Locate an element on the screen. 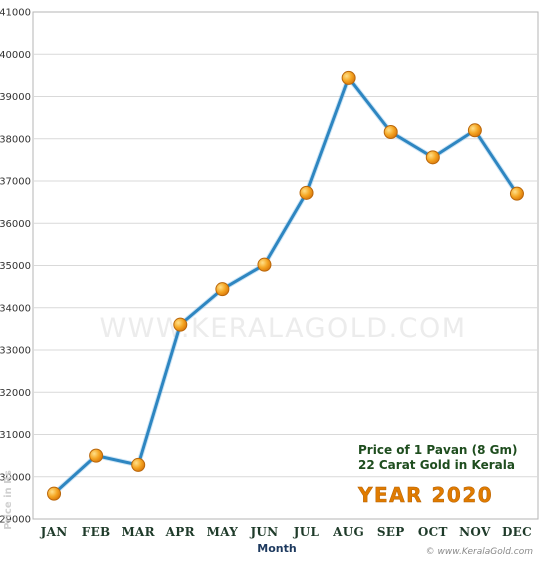  data-point-sep is located at coordinates (390, 131).